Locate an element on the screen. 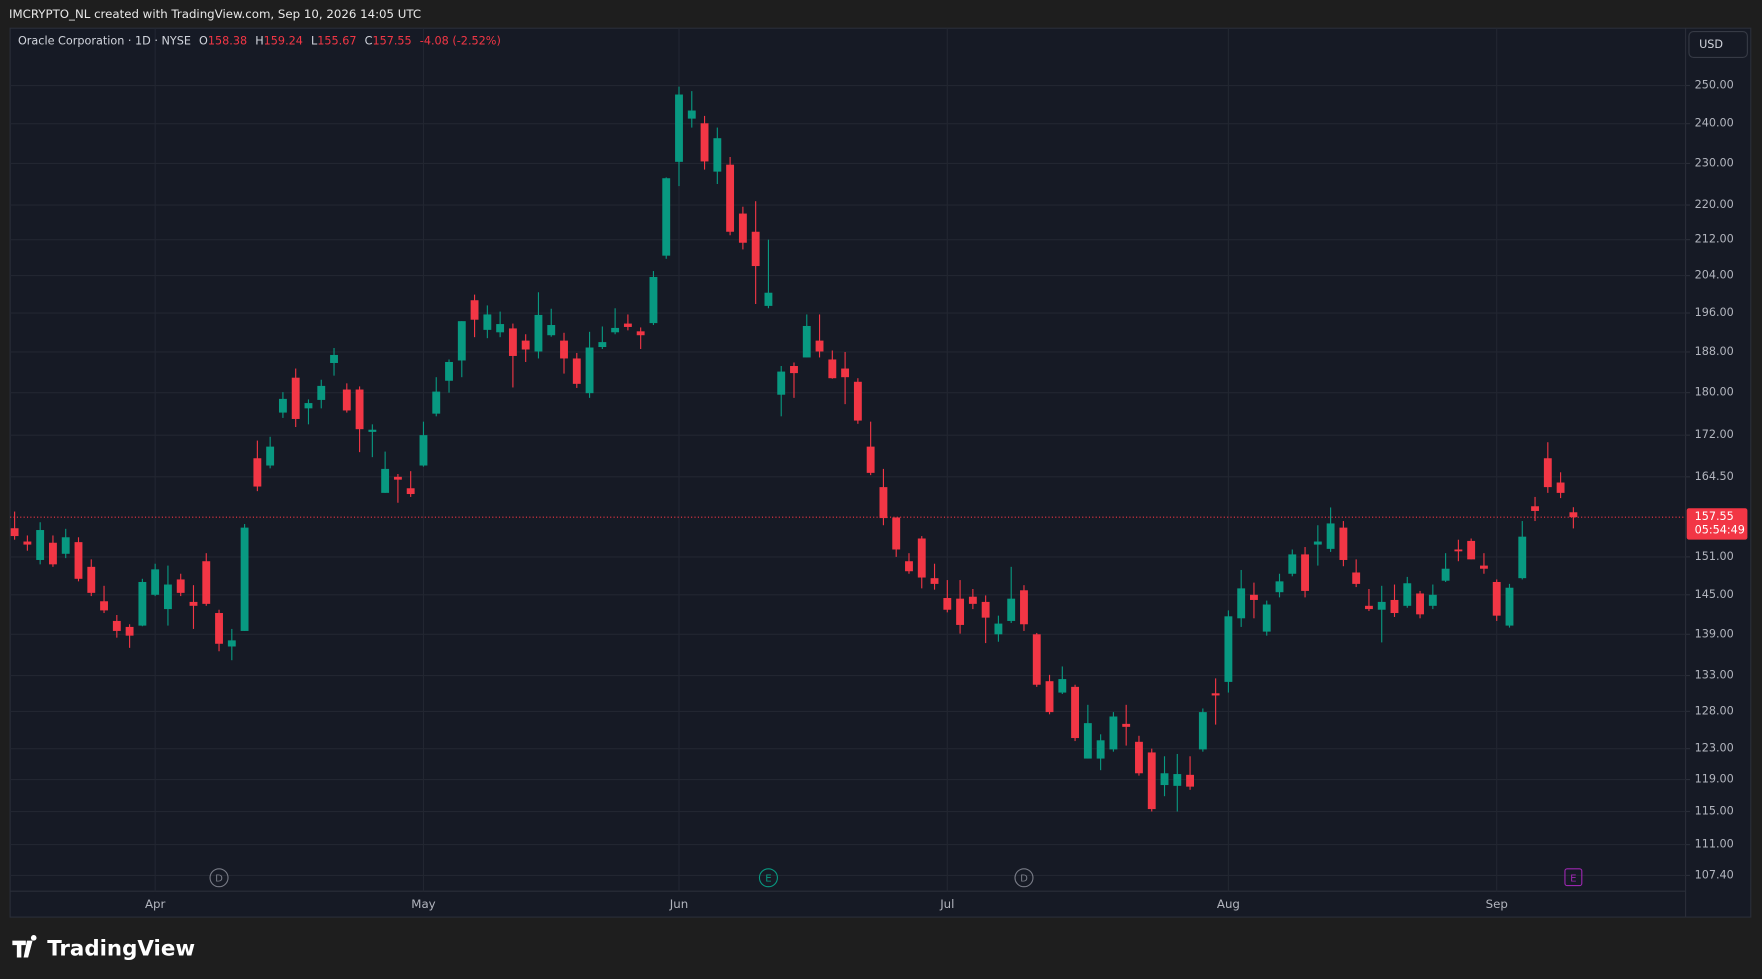 The image size is (1762, 979). y-tick-label: 164.50 is located at coordinates (1714, 476).